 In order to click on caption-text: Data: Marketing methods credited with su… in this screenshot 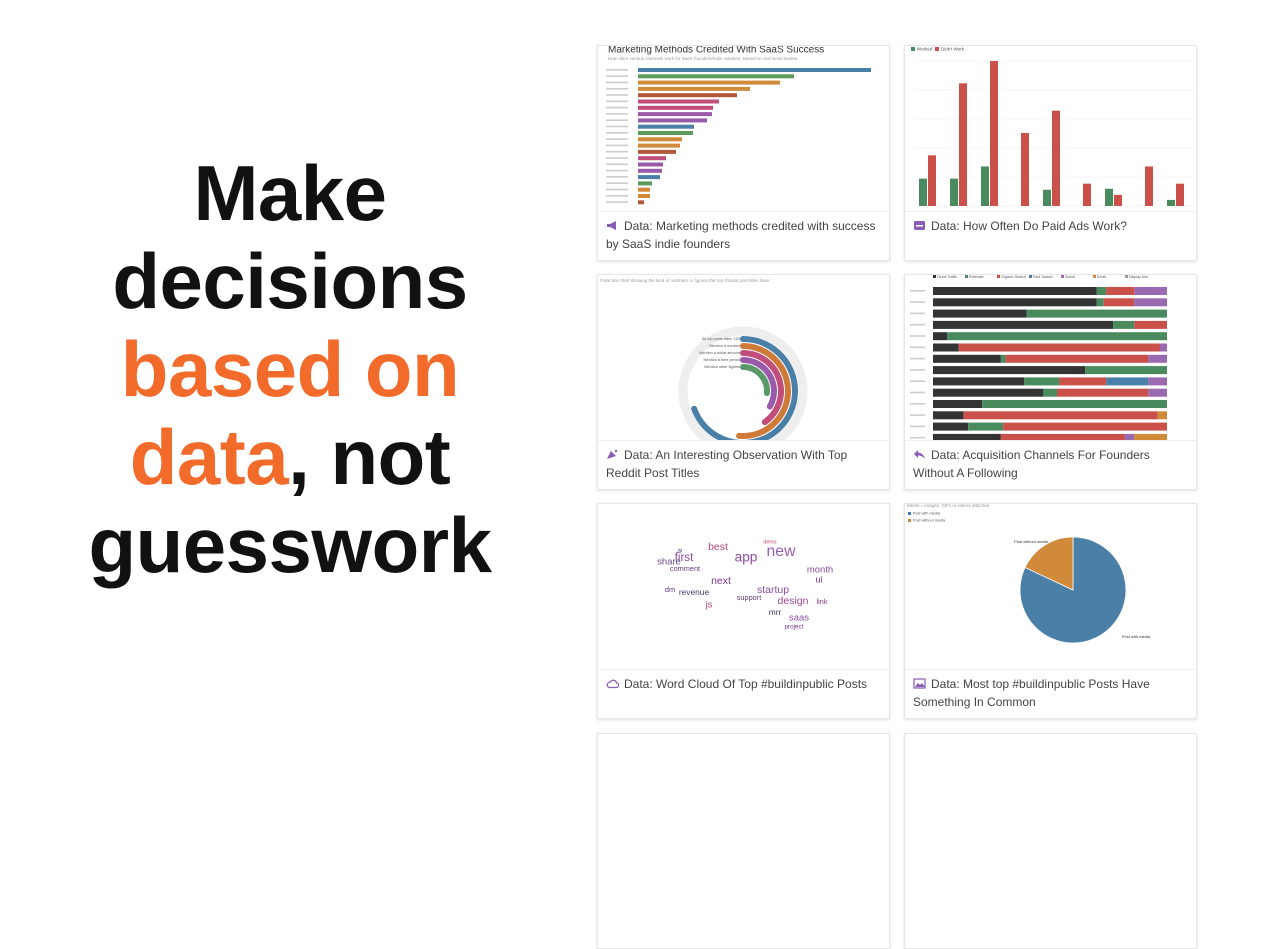, I will do `click(741, 235)`.